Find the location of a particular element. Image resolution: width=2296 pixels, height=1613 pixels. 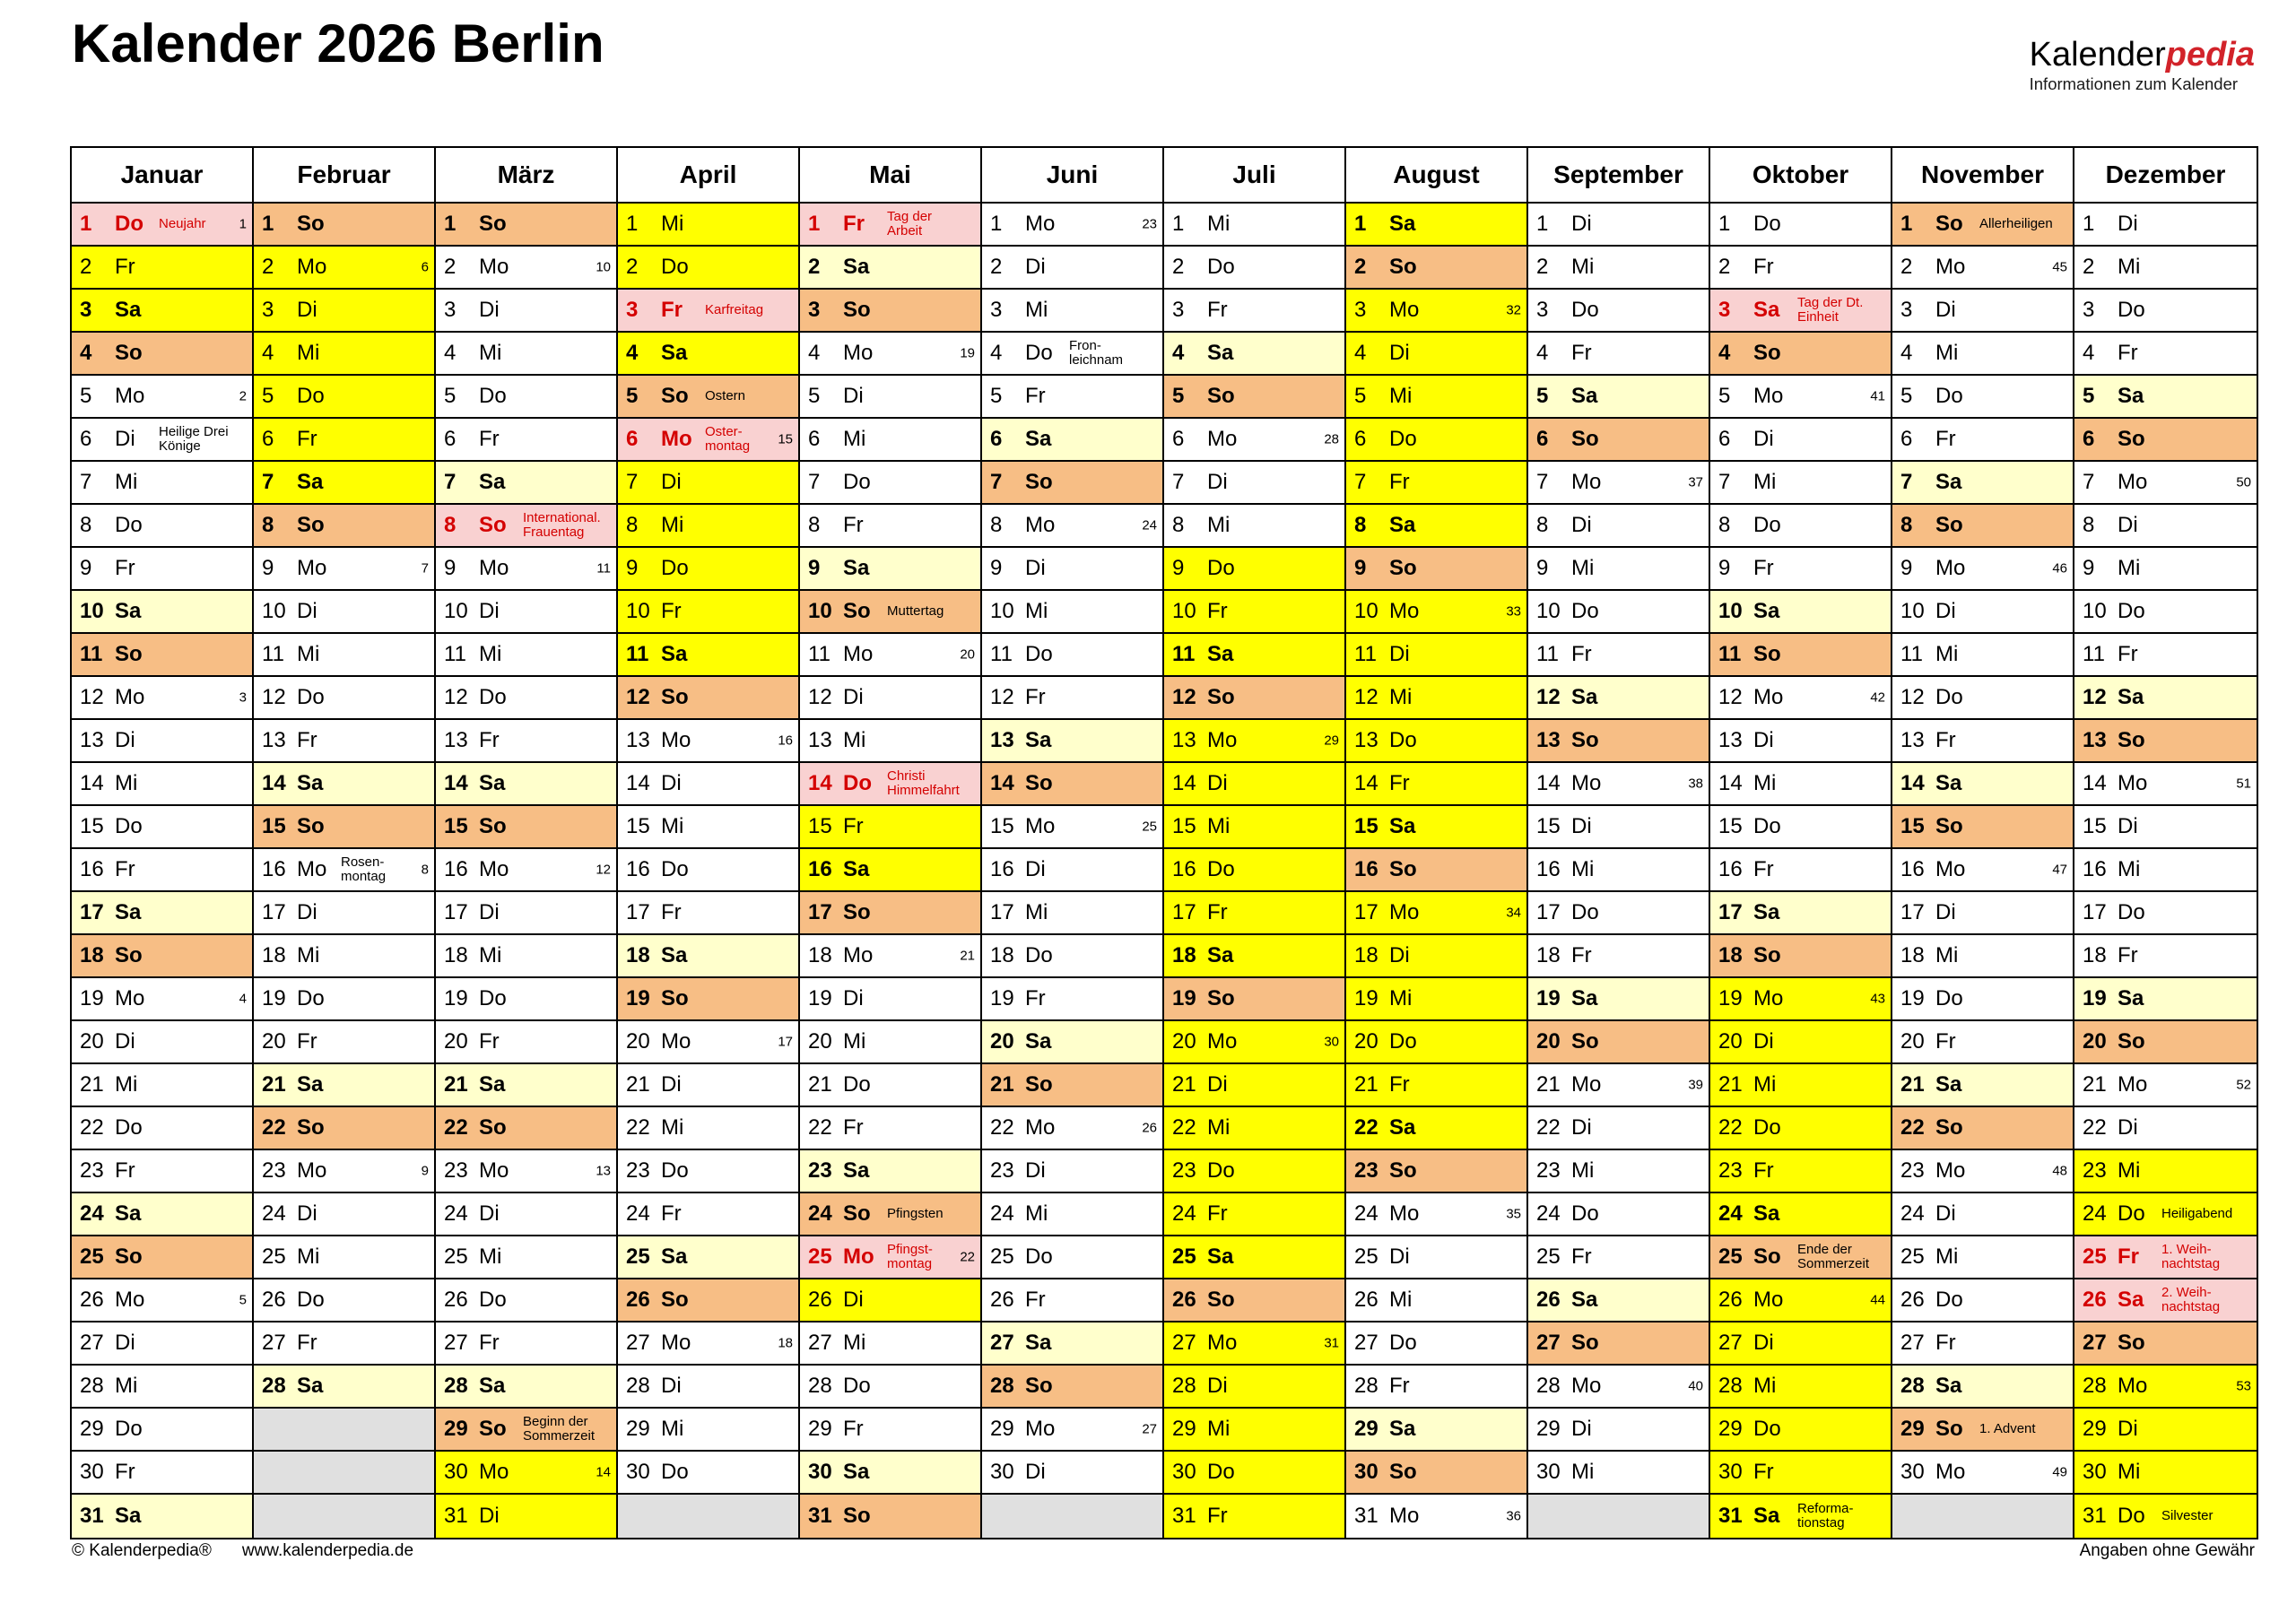

holiday-note: International. Frauentag is located at coordinates (562, 525).